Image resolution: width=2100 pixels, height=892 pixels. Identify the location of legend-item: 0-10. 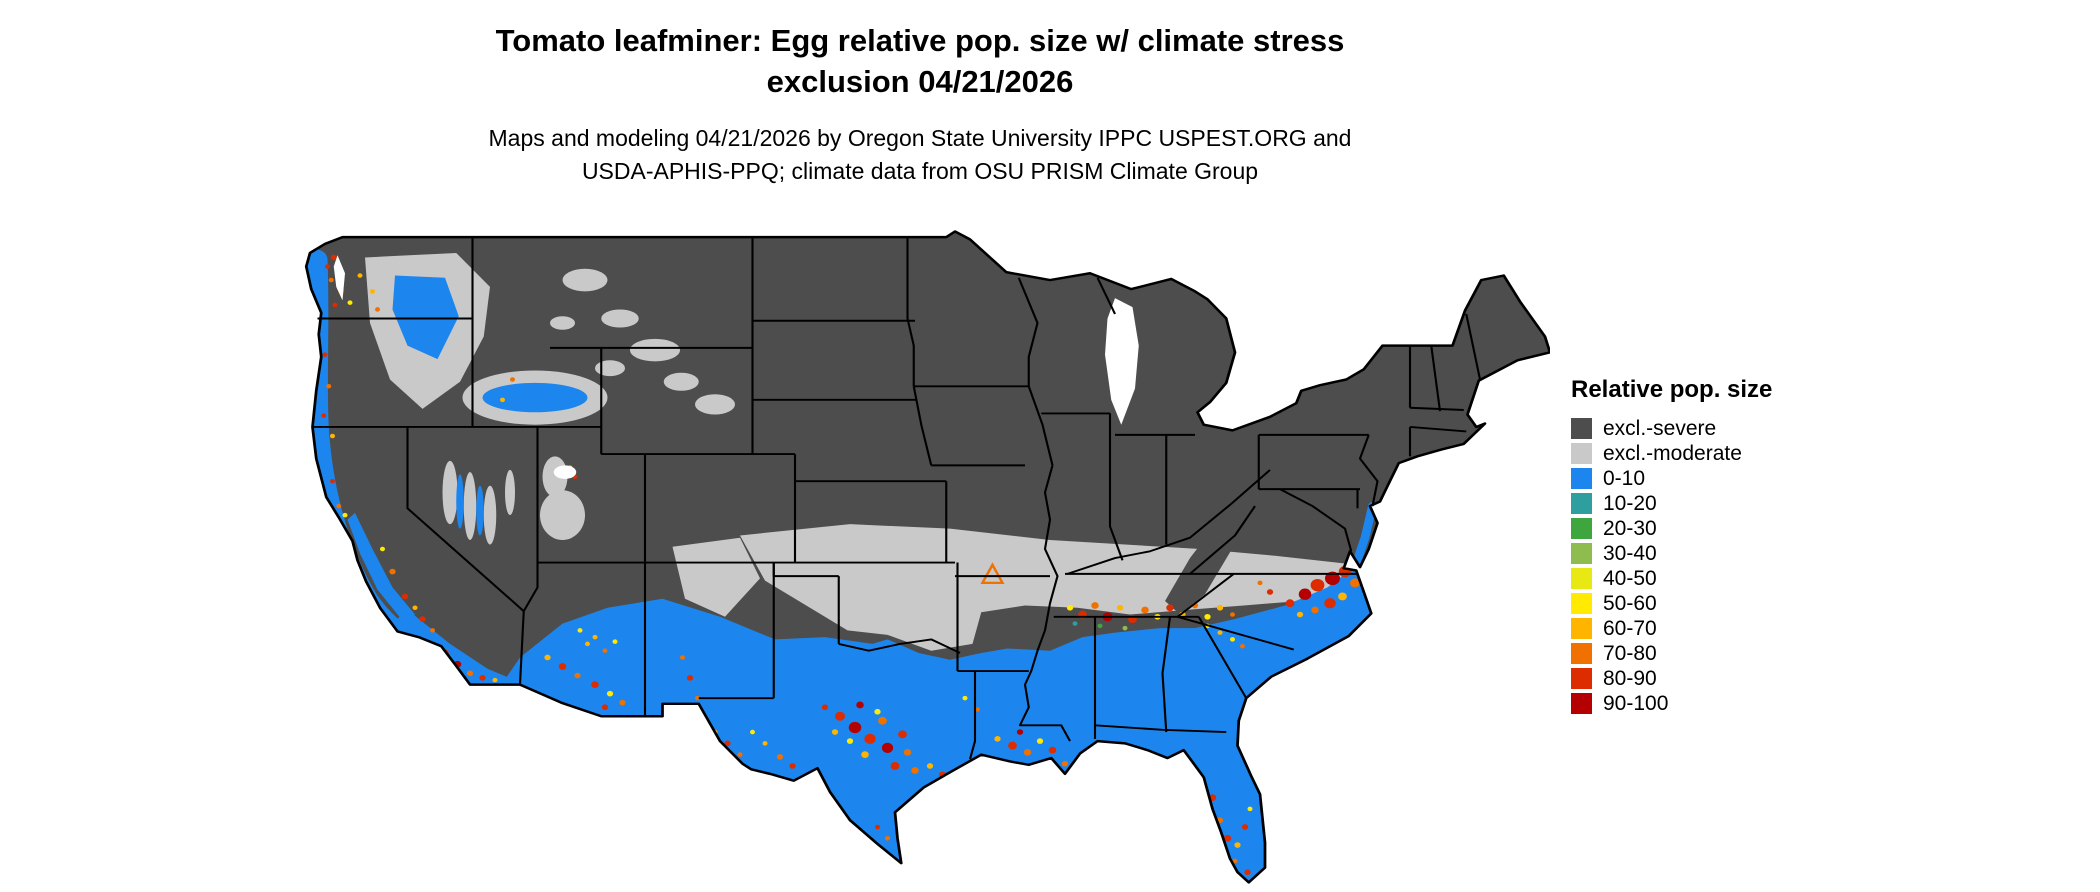
(1721, 478).